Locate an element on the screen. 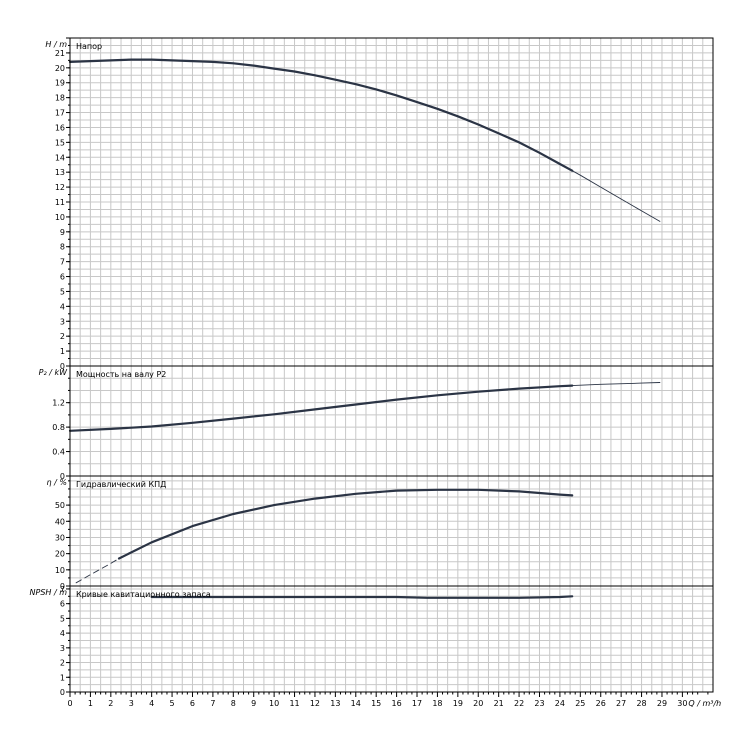 The height and width of the screenshot is (750, 750). x-tick-label: 8 is located at coordinates (233, 703).